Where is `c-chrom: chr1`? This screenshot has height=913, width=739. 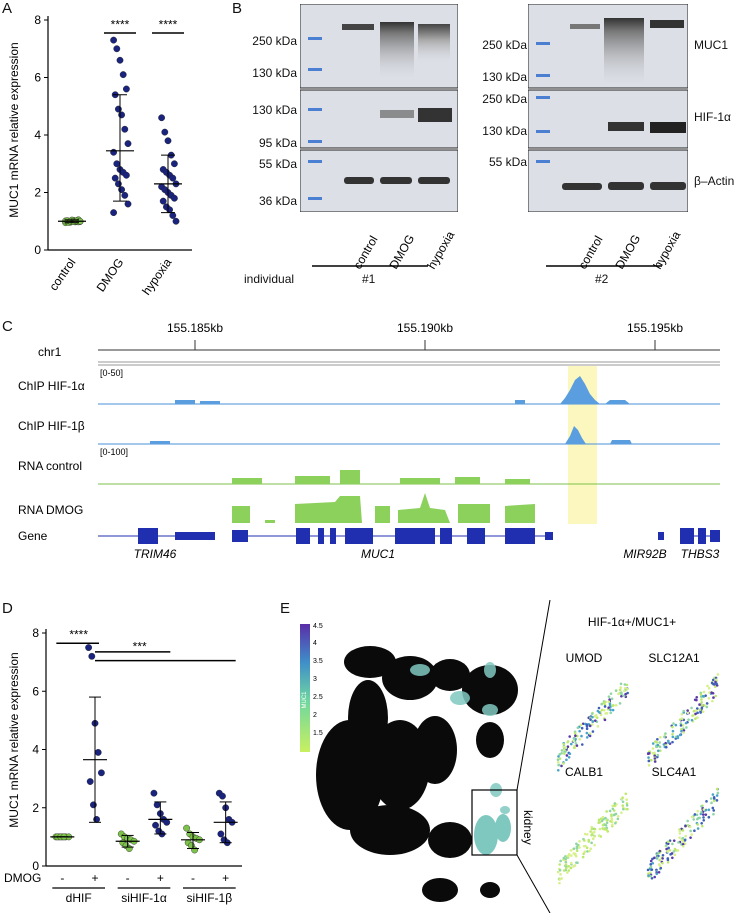 c-chrom: chr1 is located at coordinates (50, 352).